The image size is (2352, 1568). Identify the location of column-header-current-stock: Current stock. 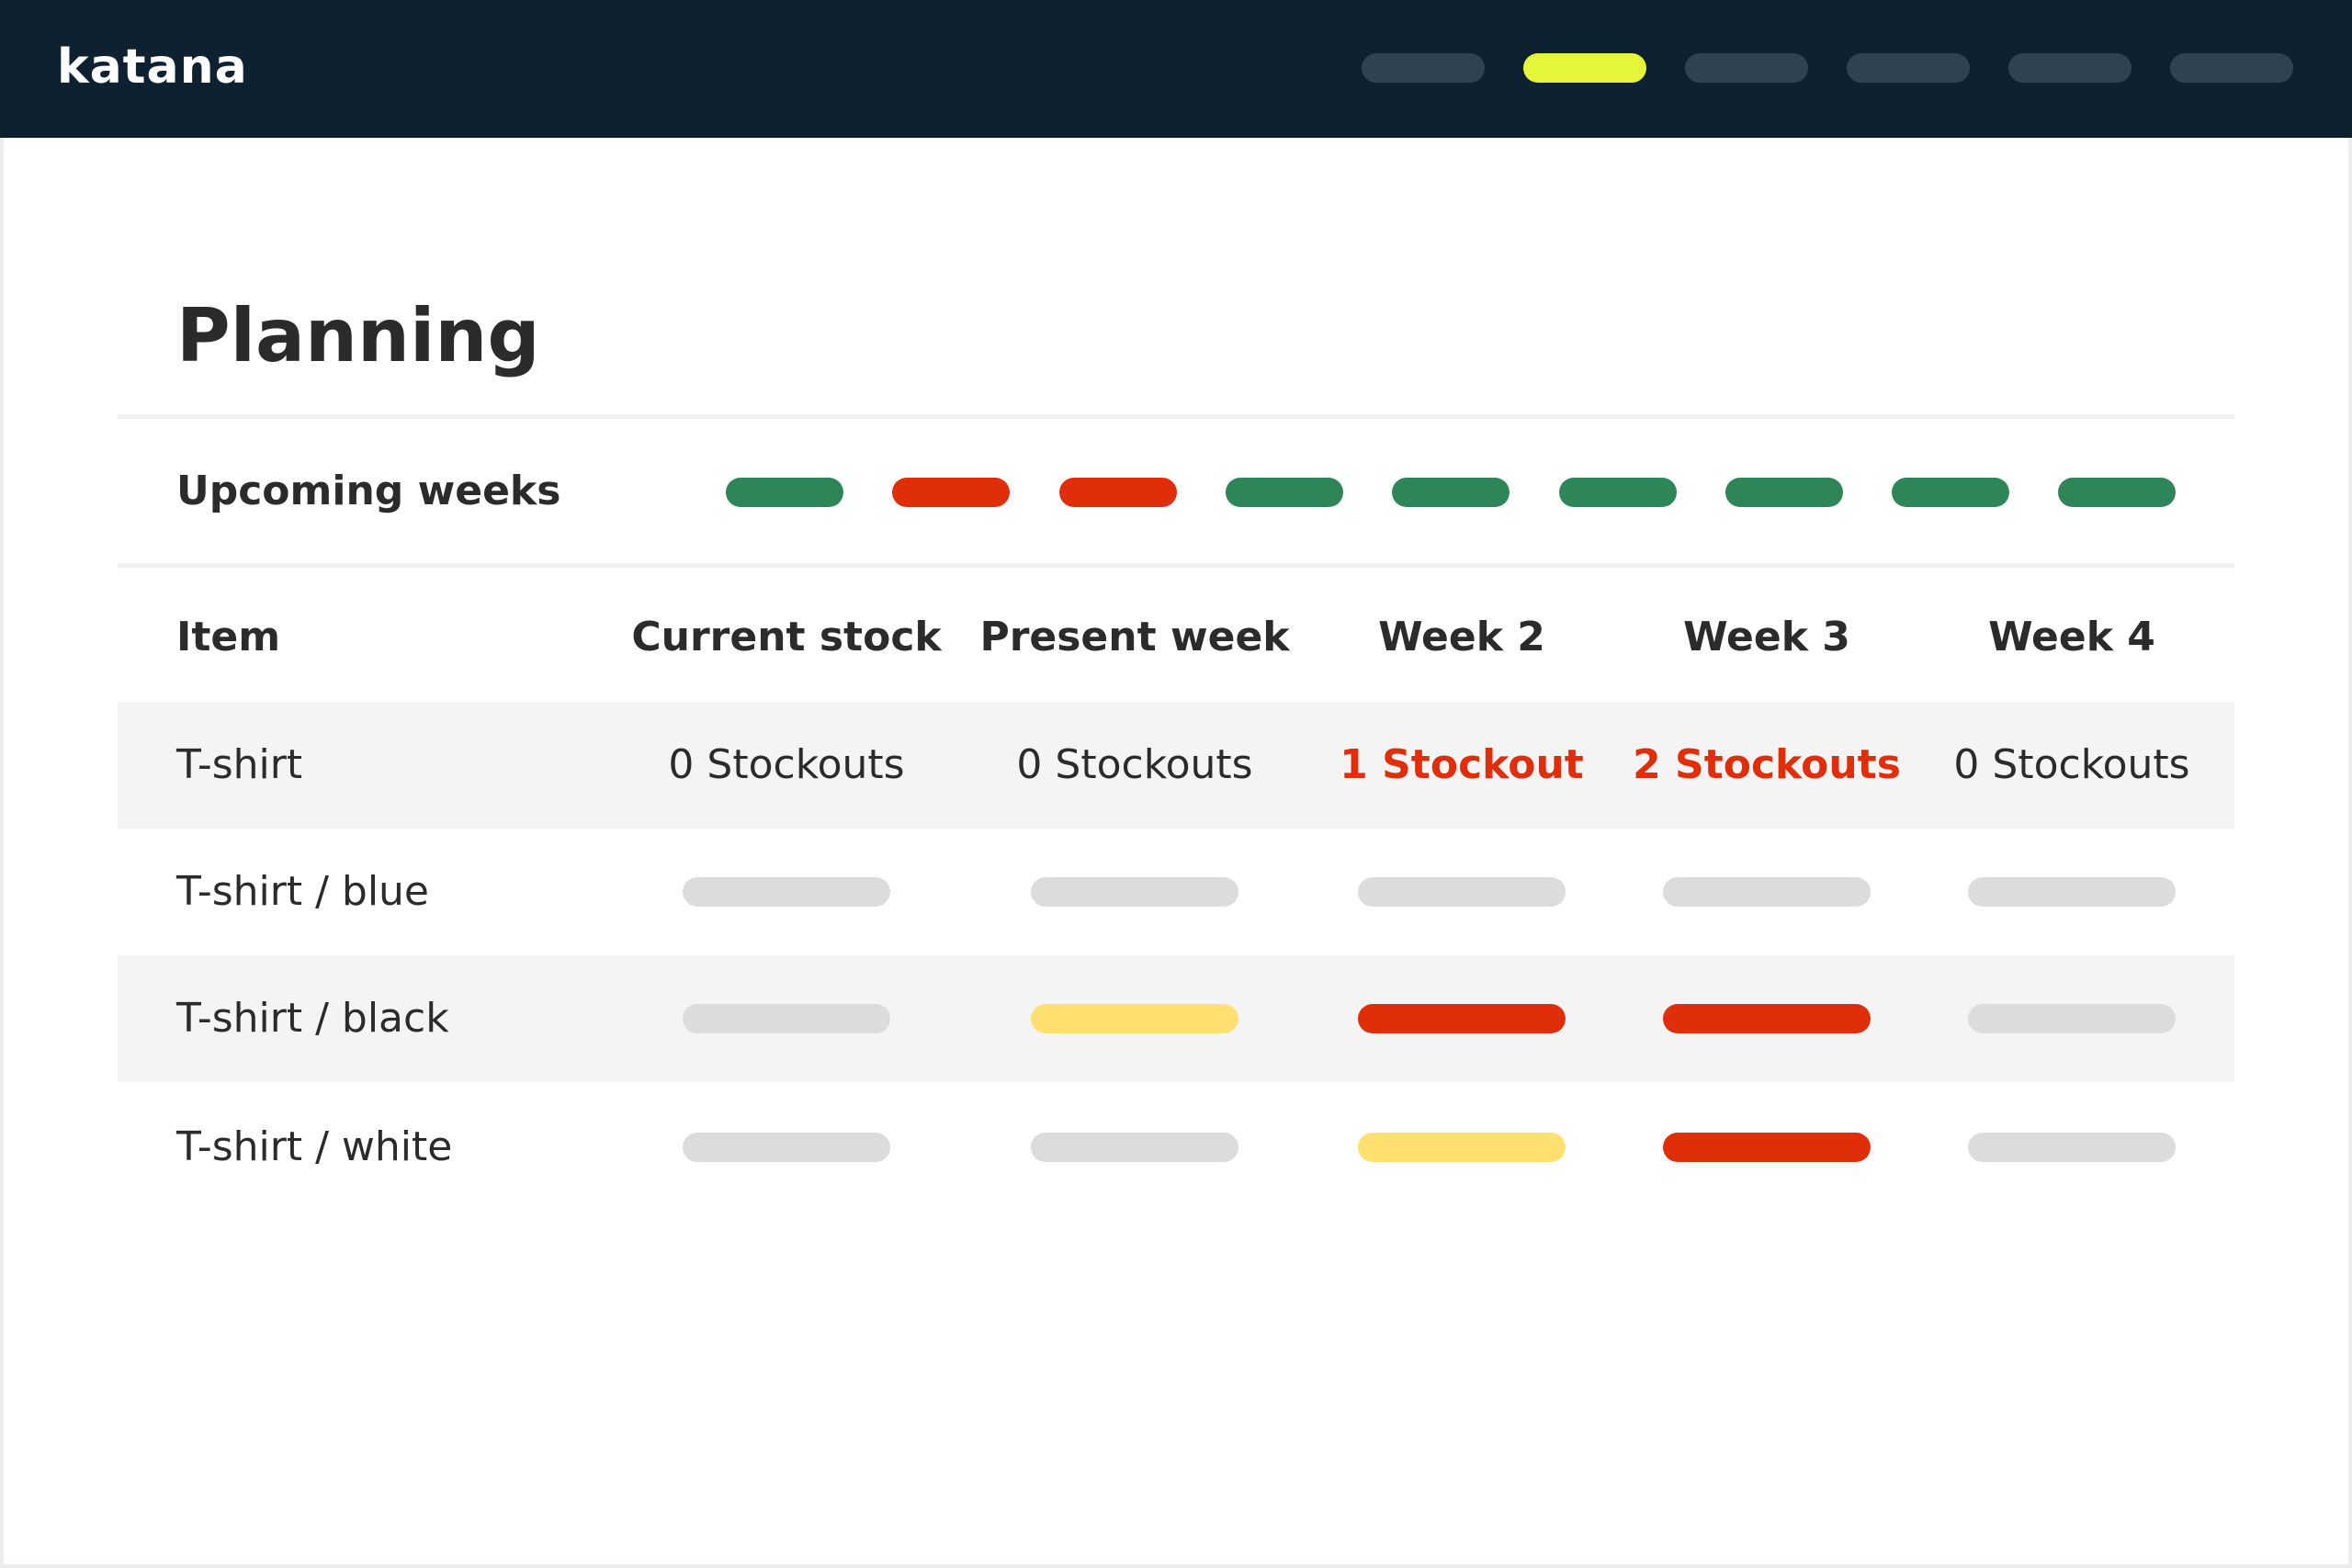
(786, 637).